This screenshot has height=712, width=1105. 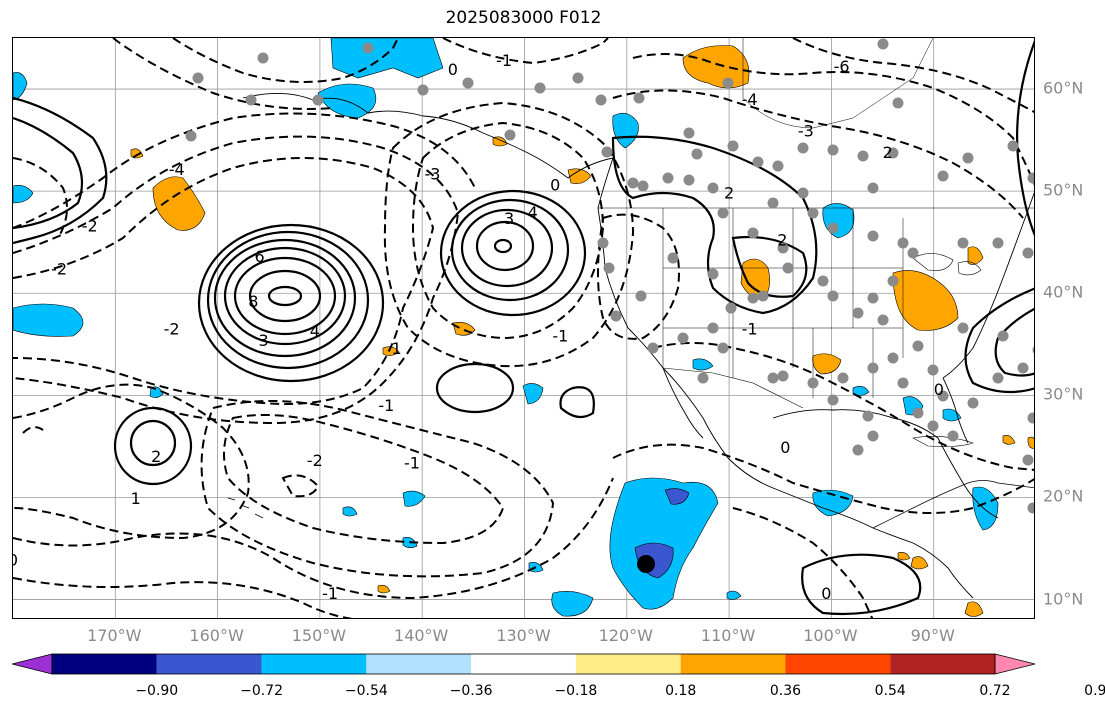 I want to click on east-coast, so click(x=988, y=285).